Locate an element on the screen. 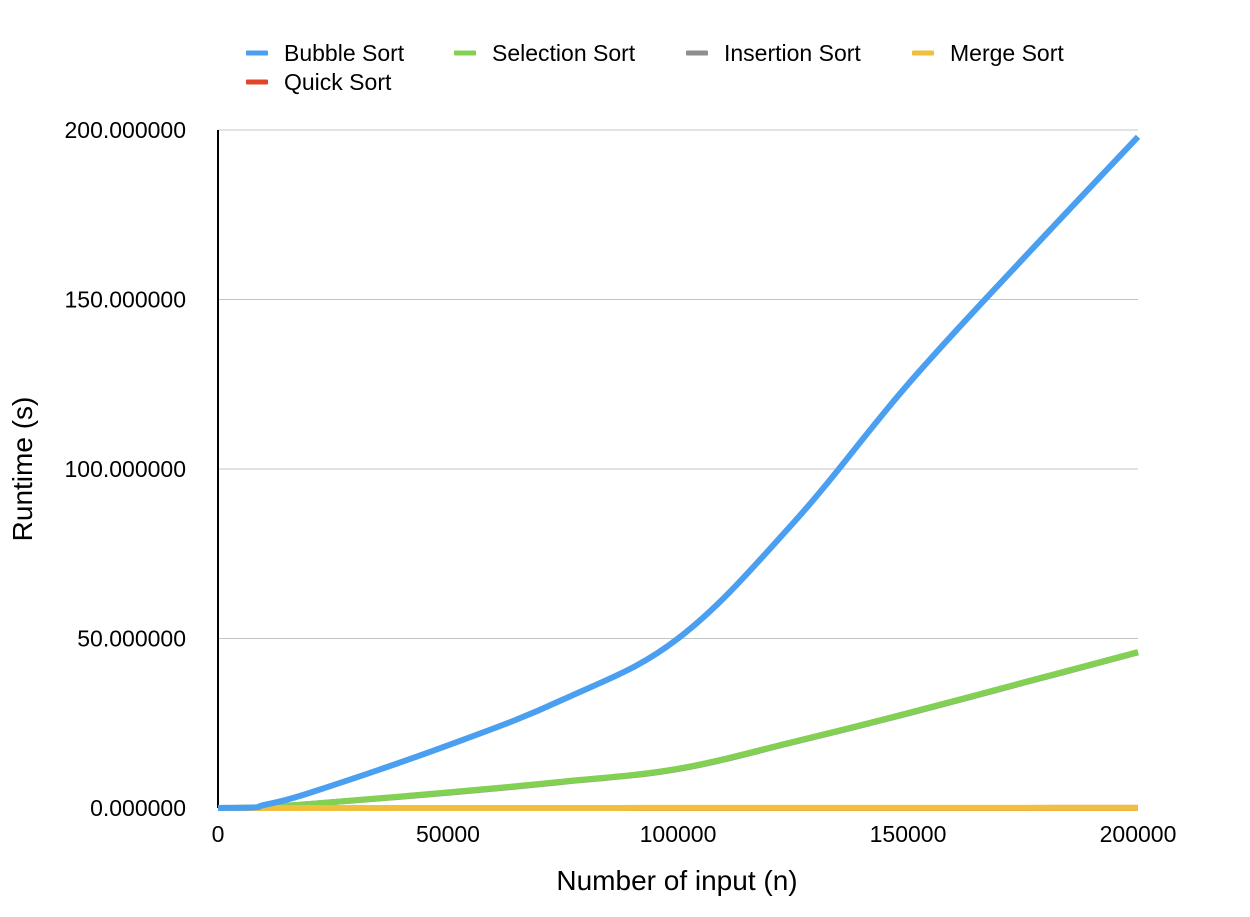 This screenshot has width=1250, height=917. y-tick-label: 50.000000 is located at coordinates (131, 639).